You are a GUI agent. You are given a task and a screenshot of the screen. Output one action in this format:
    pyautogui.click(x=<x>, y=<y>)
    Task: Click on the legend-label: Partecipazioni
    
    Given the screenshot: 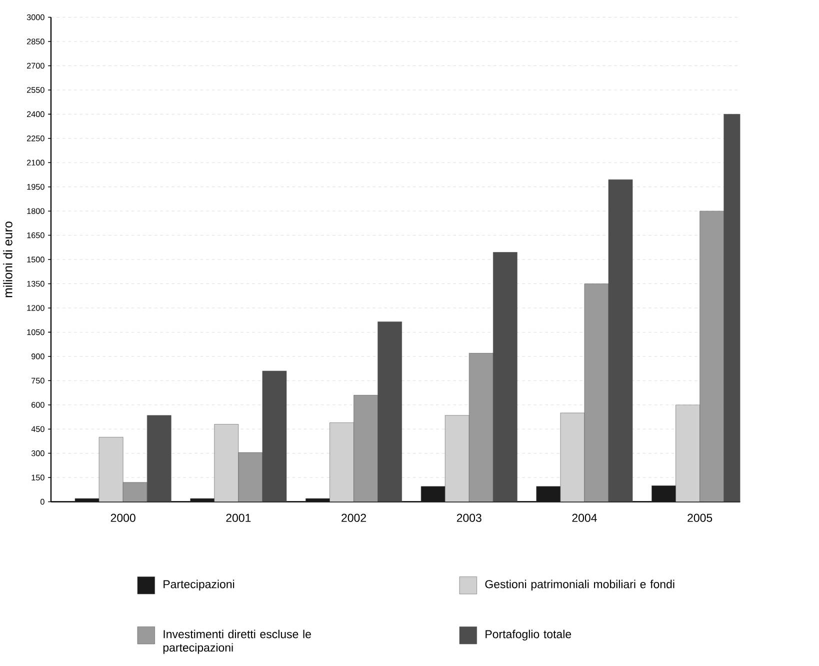 What is the action you would take?
    pyautogui.click(x=199, y=585)
    